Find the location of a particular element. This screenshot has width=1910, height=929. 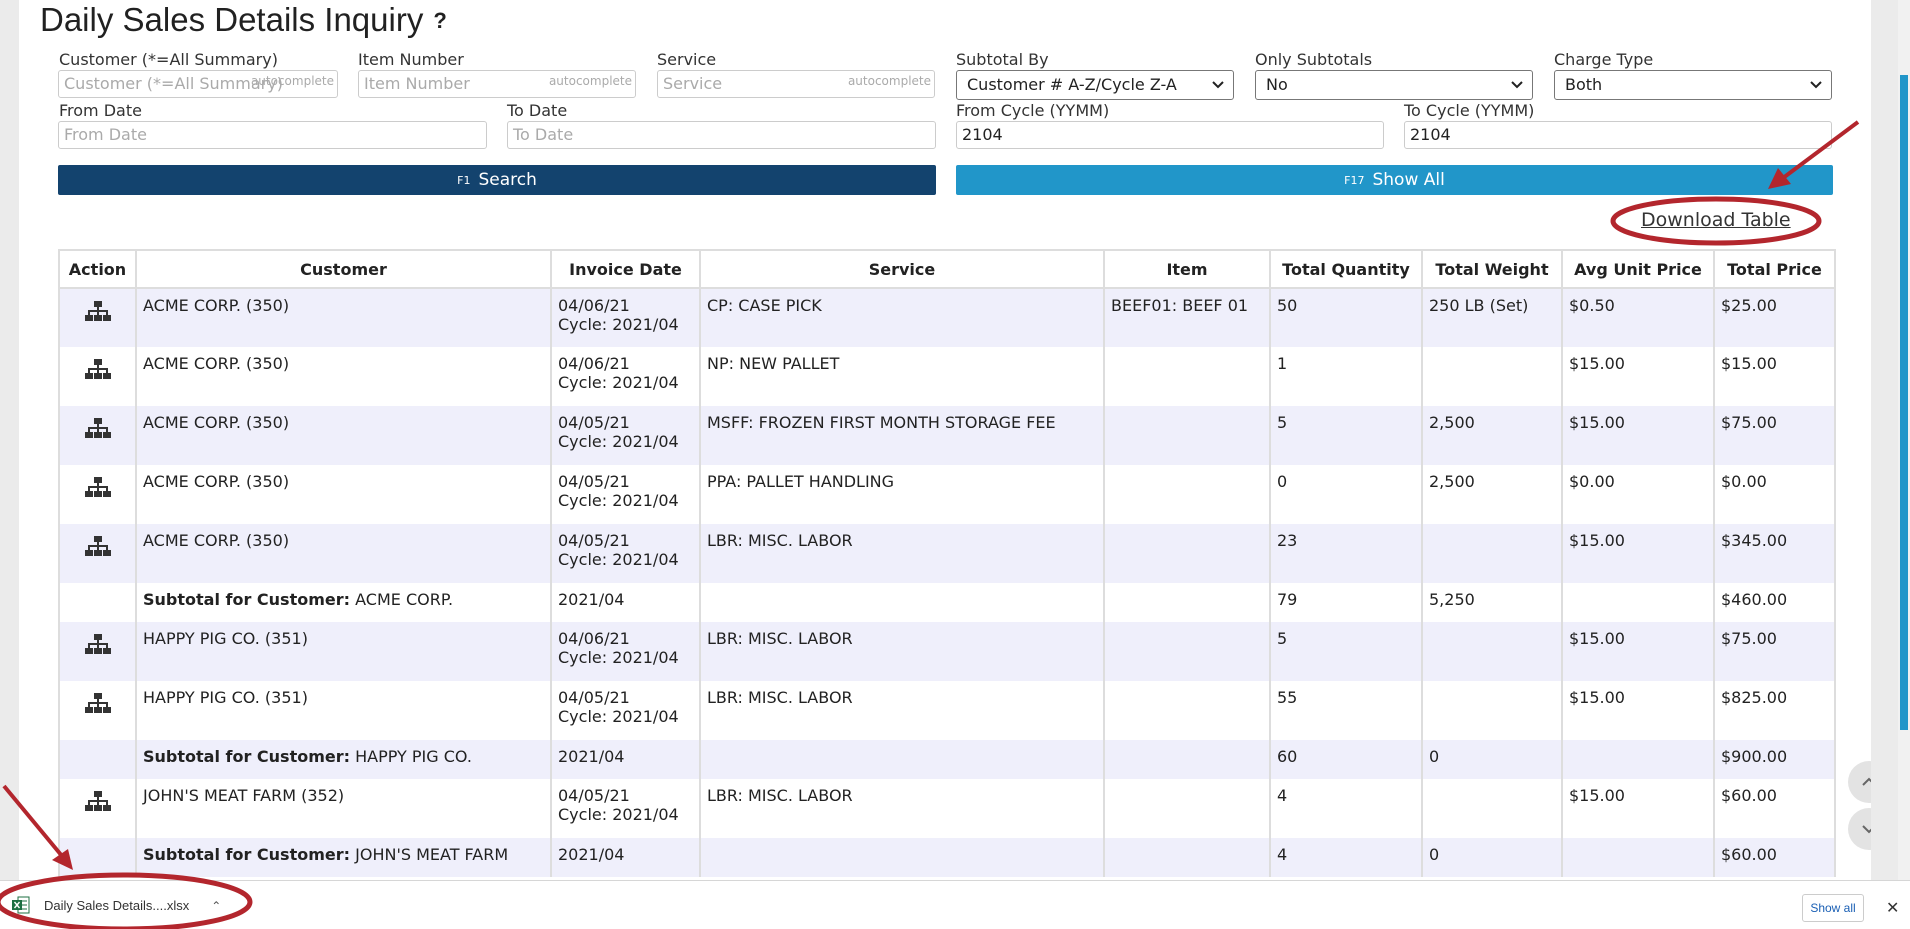

service-input: Service autocomplete is located at coordinates (796, 84).